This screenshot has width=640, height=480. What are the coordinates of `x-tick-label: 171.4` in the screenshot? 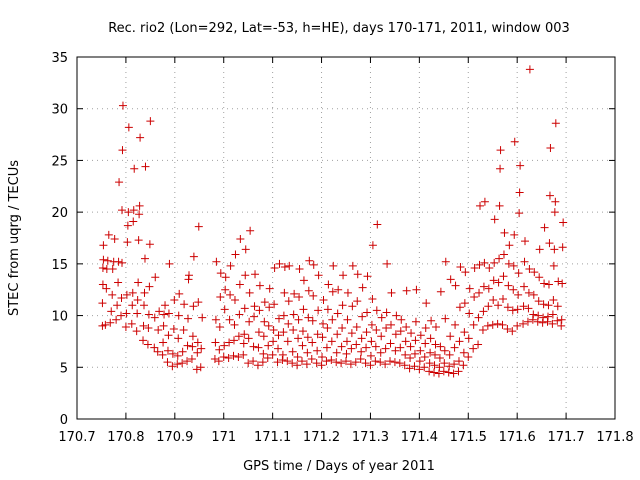 It's located at (419, 437).